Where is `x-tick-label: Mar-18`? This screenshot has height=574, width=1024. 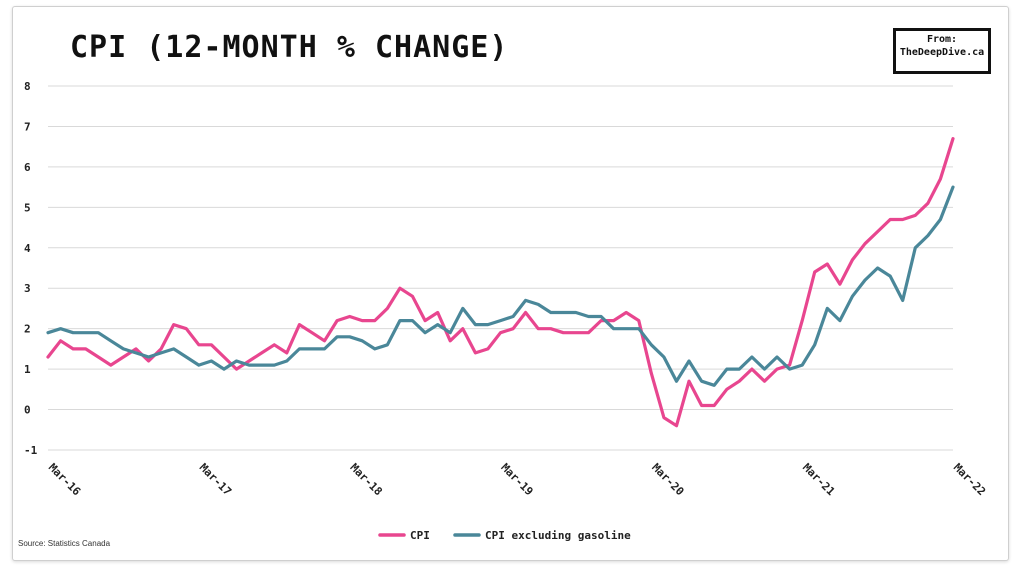 x-tick-label: Mar-18 is located at coordinates (366, 479).